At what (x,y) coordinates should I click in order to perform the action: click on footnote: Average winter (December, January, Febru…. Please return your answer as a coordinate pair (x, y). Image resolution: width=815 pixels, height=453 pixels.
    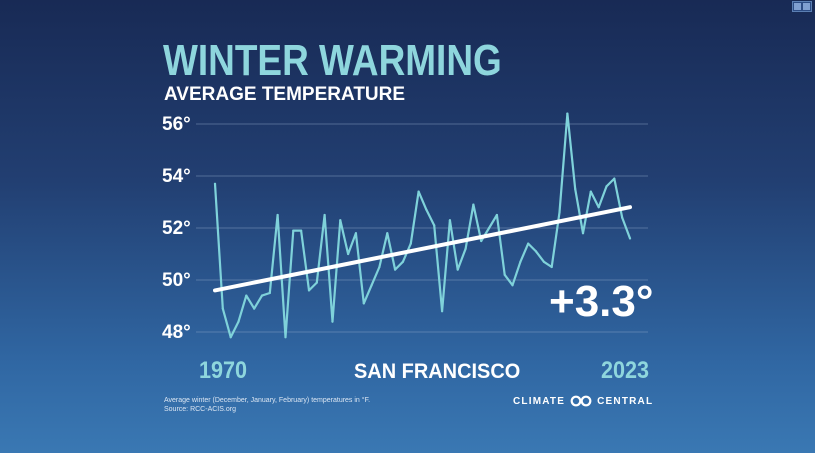
    Looking at the image, I should click on (267, 405).